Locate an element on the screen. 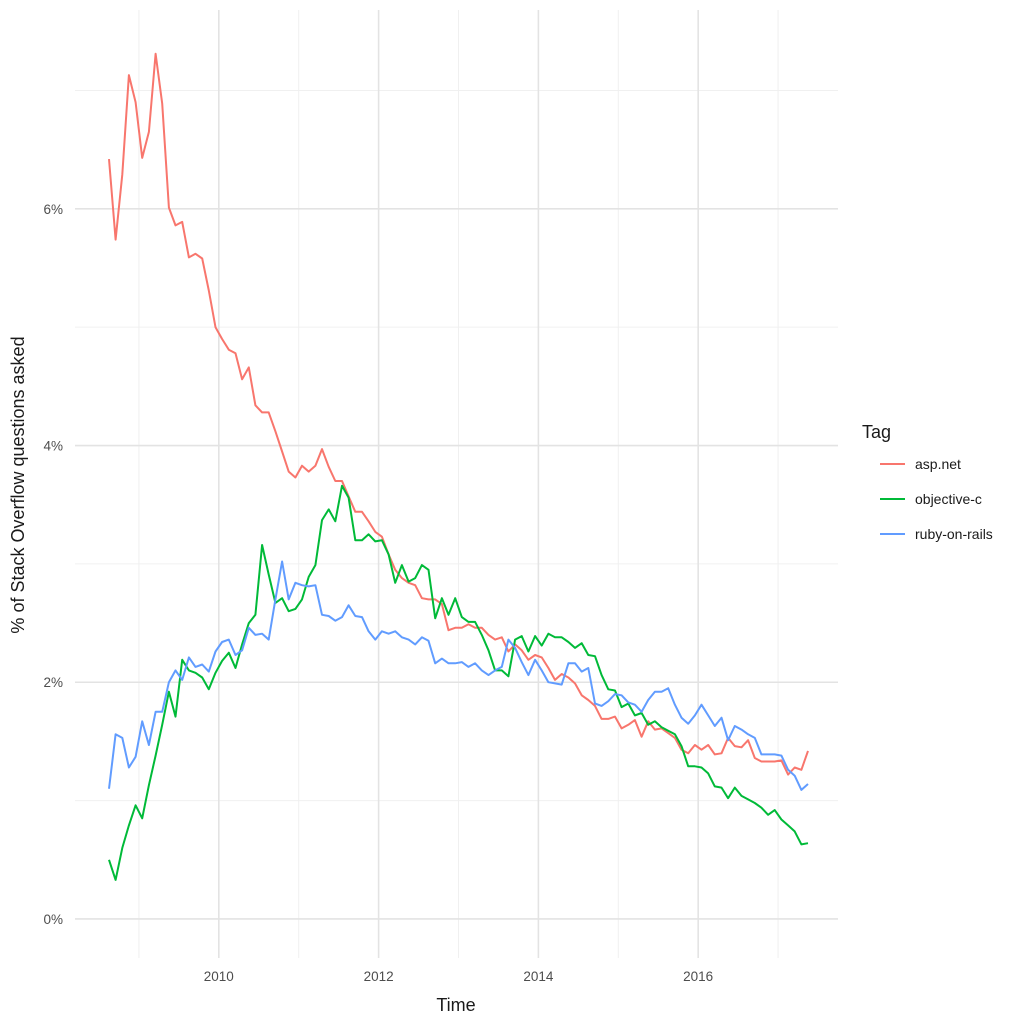 This screenshot has width=1024, height=1024. y-tick-label: 6% is located at coordinates (53, 209).